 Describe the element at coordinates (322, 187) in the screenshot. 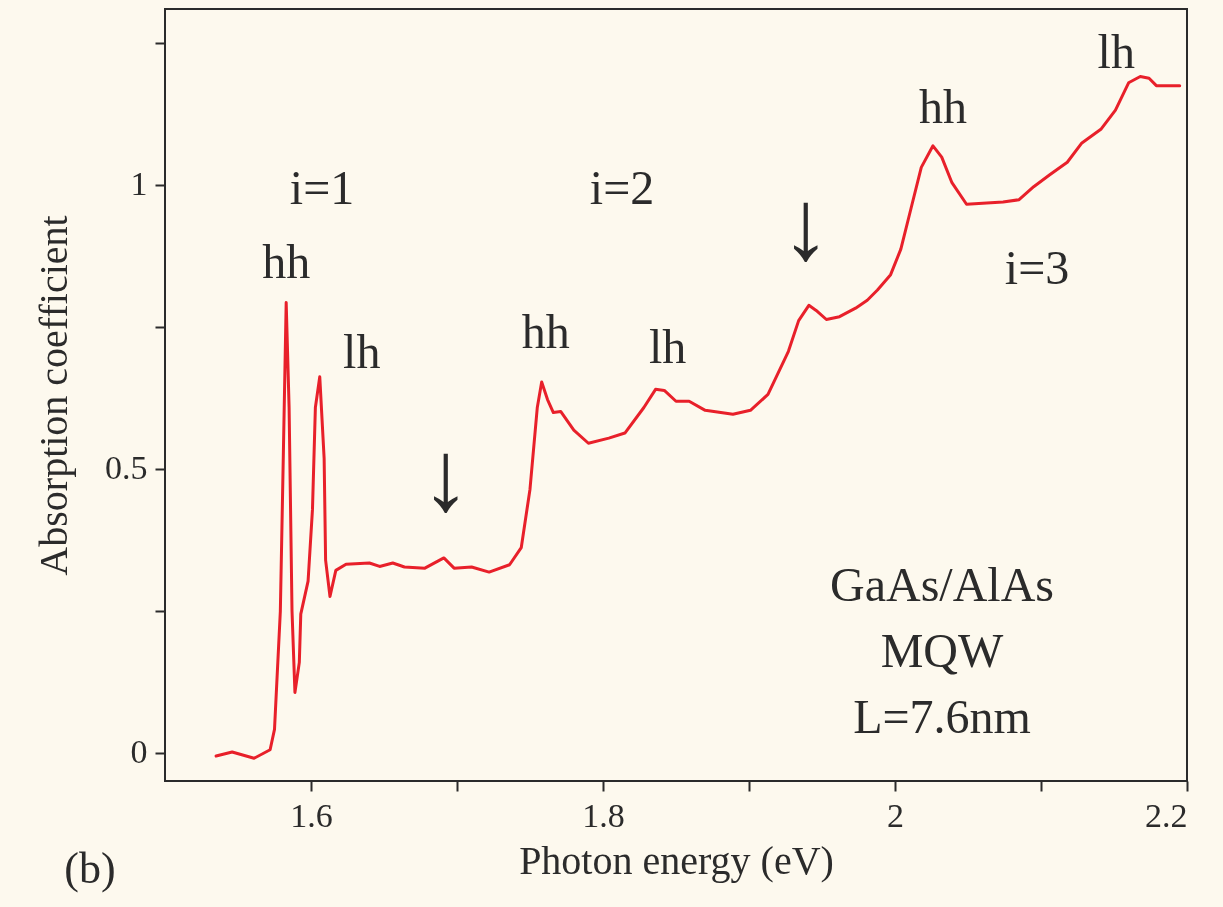

I see `annotation: i=1` at that location.